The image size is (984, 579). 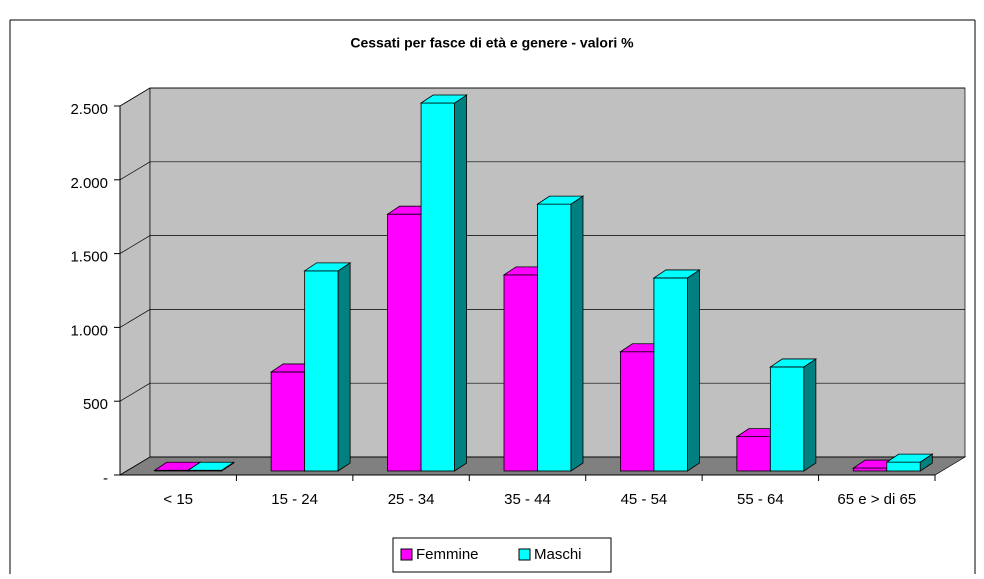 What do you see at coordinates (105, 478) in the screenshot?
I see `y-tick-label: -` at bounding box center [105, 478].